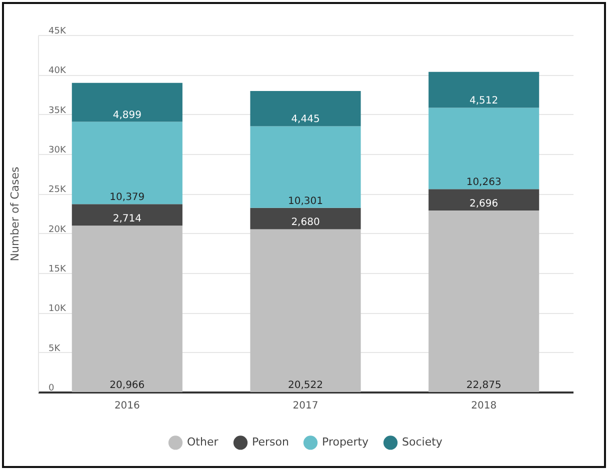  Describe the element at coordinates (305, 201) in the screenshot. I see `data-label: 10,301` at that location.